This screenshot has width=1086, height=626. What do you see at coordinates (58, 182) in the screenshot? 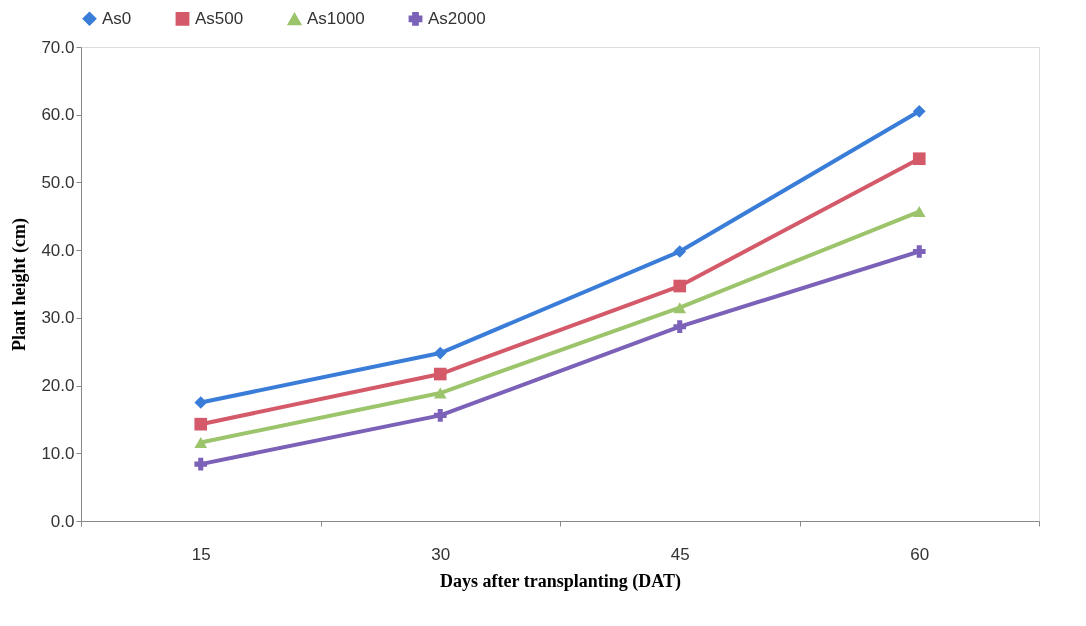
I see `y-tick-label: 50.0` at bounding box center [58, 182].